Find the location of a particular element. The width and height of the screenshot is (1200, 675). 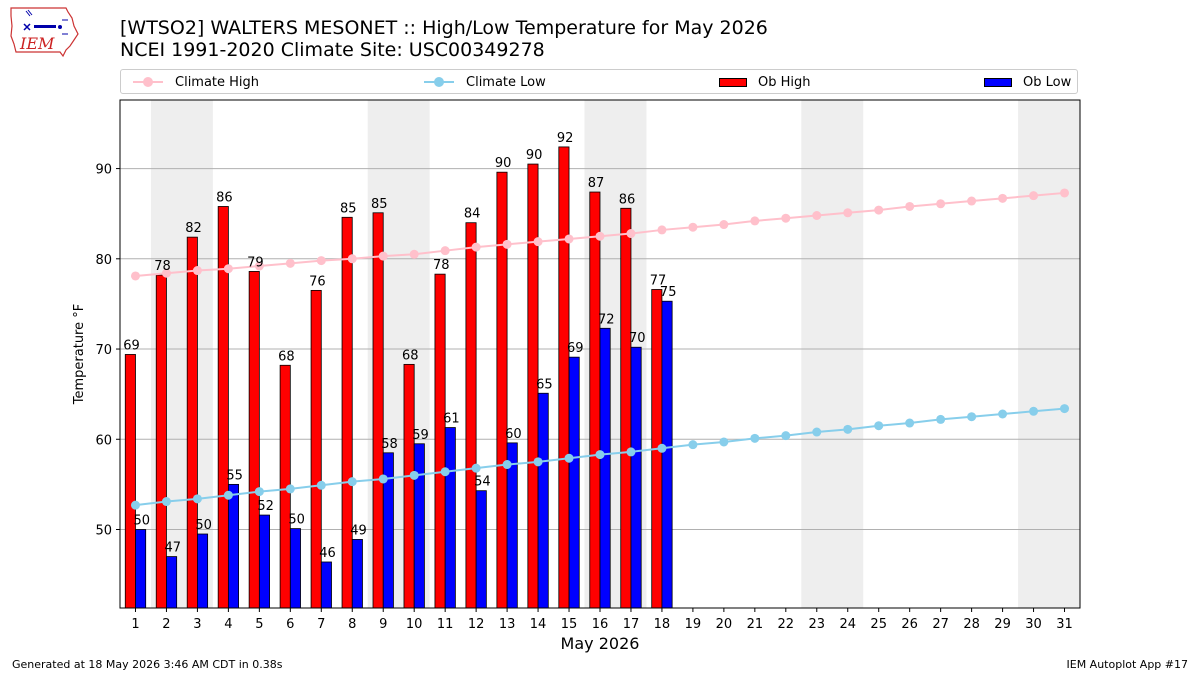

y-tick-label-80: 80 is located at coordinates (103, 260).